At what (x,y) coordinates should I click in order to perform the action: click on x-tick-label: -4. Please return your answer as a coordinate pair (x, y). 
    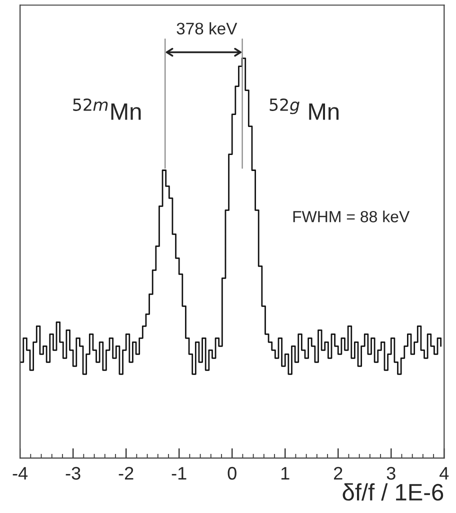
    Looking at the image, I should click on (20, 473).